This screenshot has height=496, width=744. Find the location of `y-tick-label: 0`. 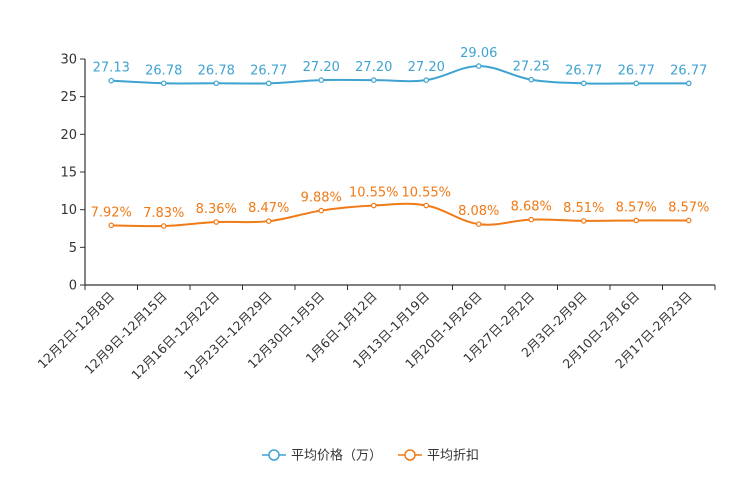

y-tick-label: 0 is located at coordinates (73, 286).